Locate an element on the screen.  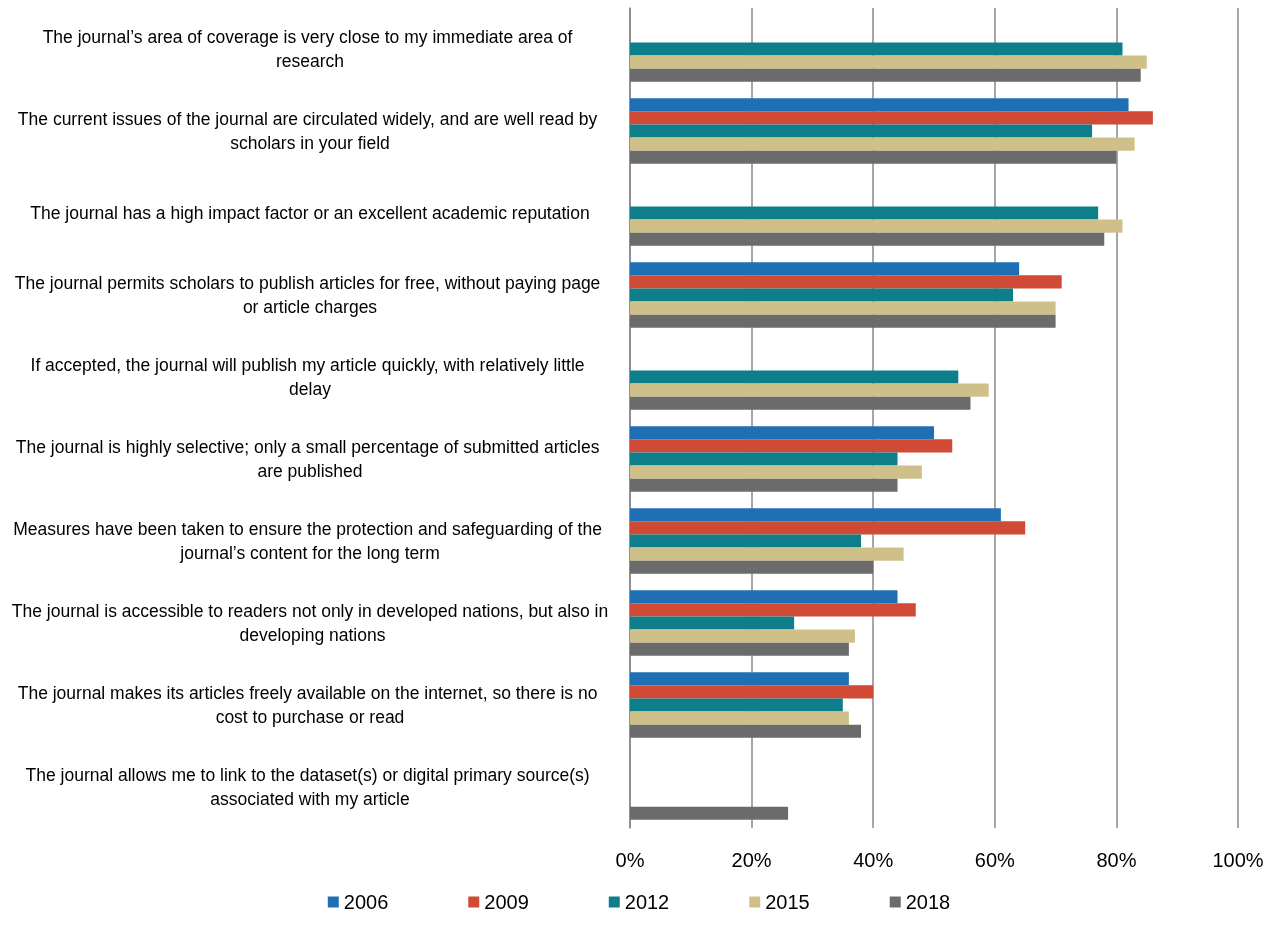
x-tick-label: 80% is located at coordinates (1116, 860).